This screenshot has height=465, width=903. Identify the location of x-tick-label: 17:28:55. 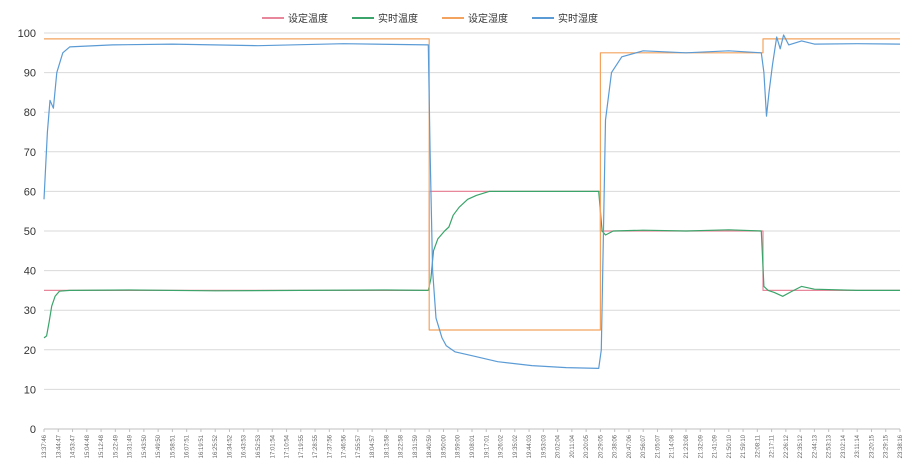
(316, 446).